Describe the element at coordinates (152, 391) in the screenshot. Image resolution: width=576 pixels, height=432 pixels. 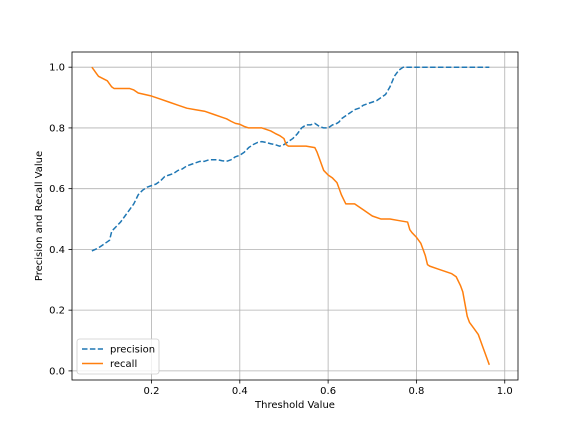
I see `x-tick-label: 0.2` at that location.